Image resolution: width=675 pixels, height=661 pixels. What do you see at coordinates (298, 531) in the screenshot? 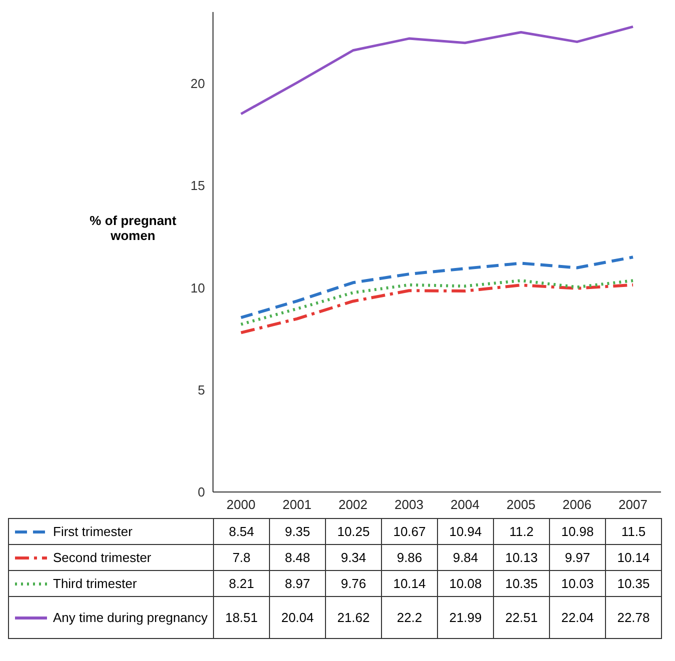
I see `data-label: 9.35` at bounding box center [298, 531].